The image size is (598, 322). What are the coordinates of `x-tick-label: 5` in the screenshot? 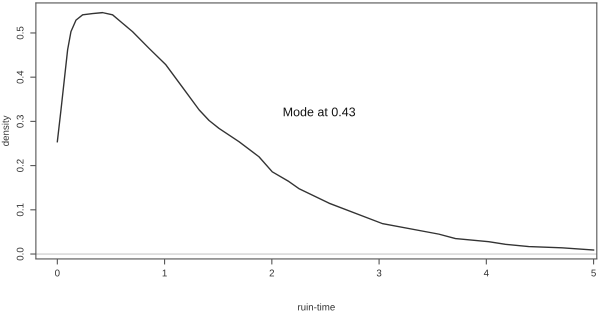 It's located at (593, 273).